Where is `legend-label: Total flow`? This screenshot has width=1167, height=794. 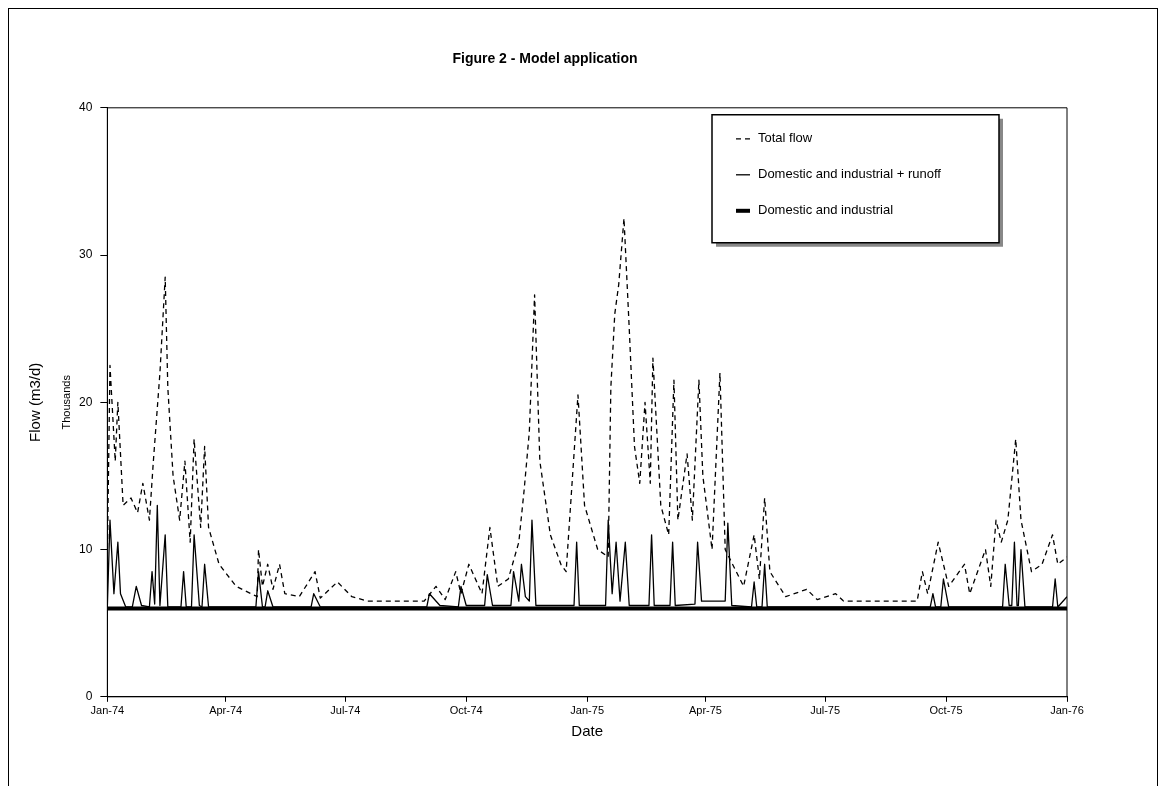
legend-label: Total flow is located at coordinates (785, 138).